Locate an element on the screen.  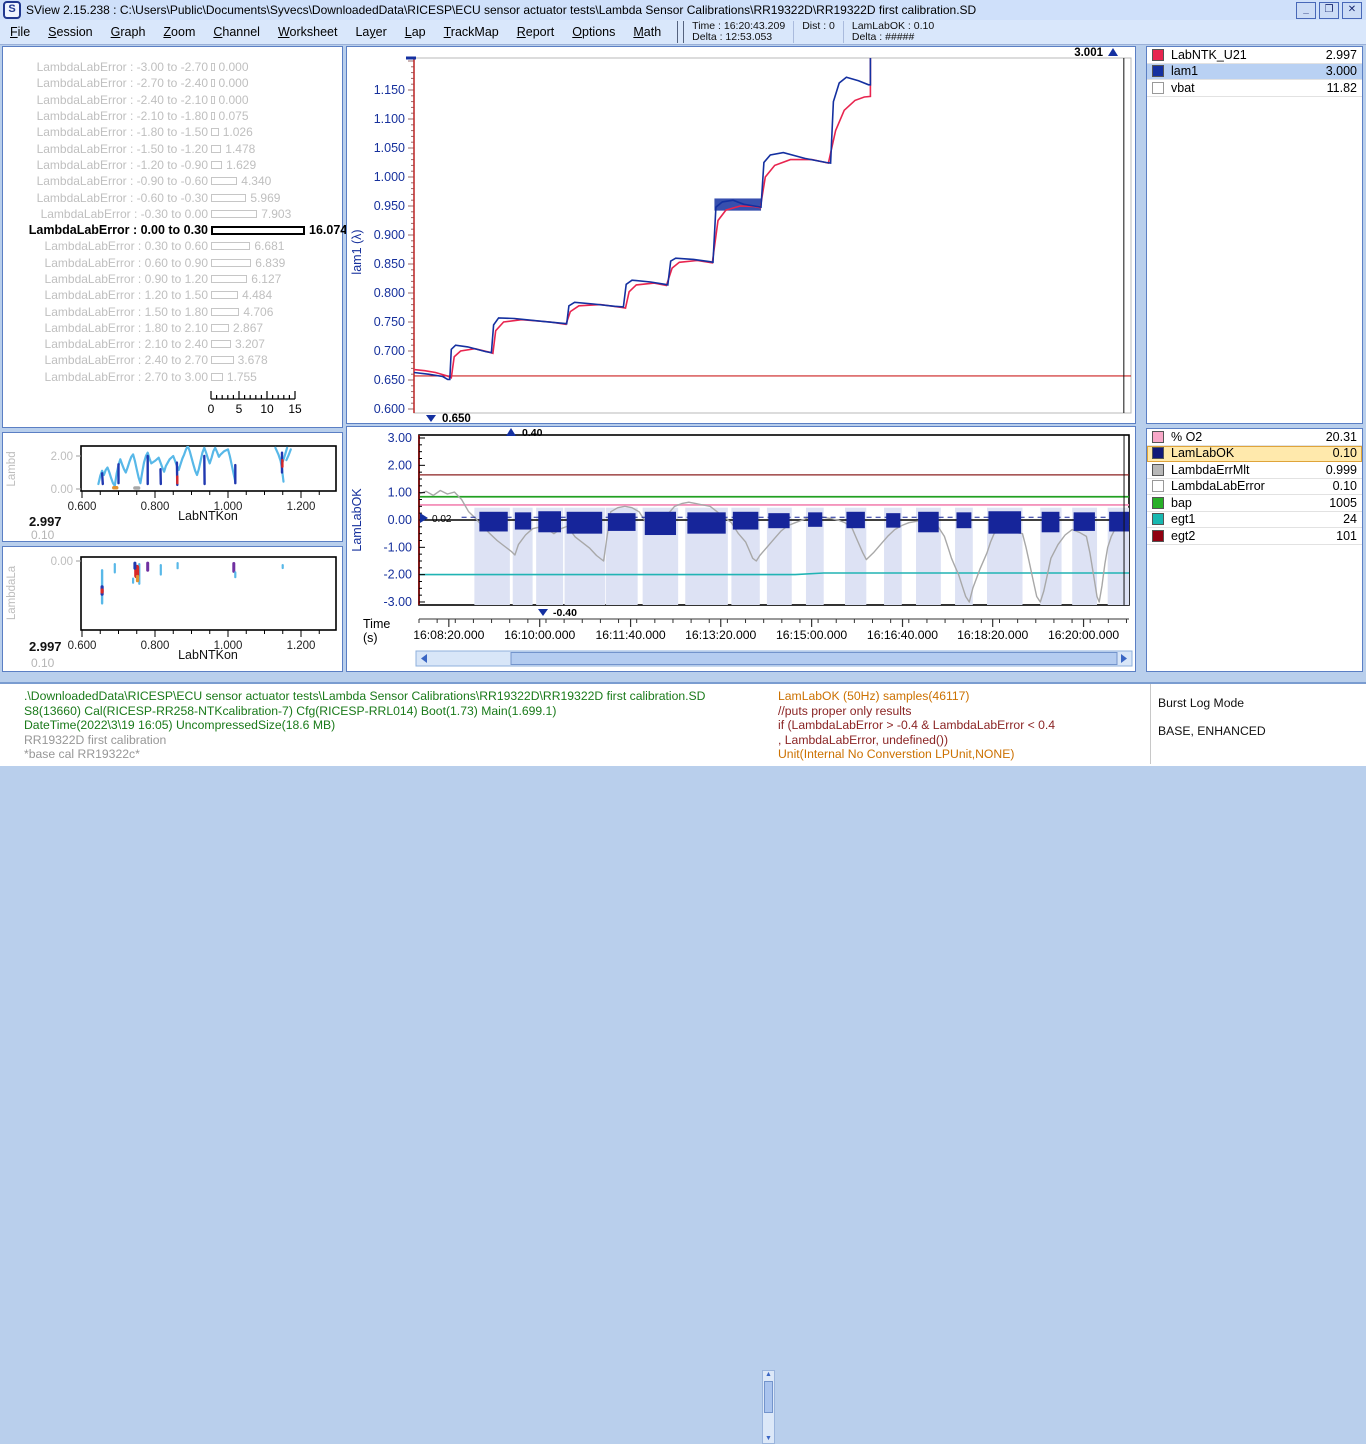
channel-name: LamLabOK is located at coordinates (1252, 453).